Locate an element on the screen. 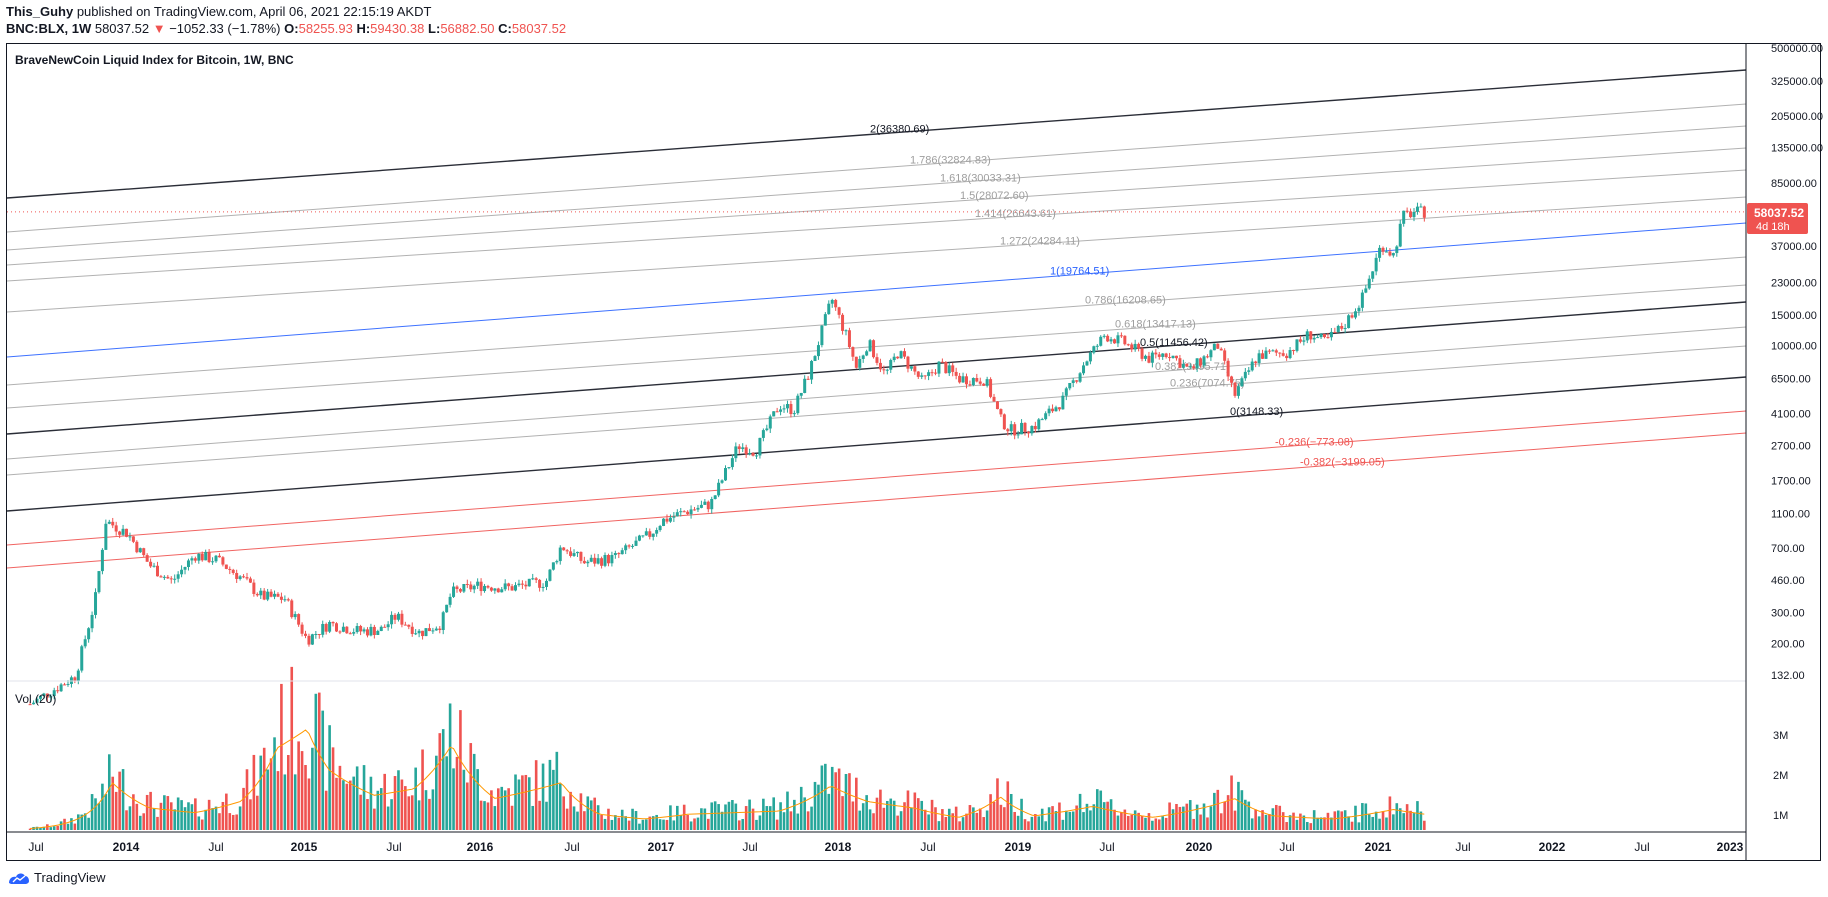 The image size is (1828, 897). tradingview-footer: TradingView is located at coordinates (57, 877).